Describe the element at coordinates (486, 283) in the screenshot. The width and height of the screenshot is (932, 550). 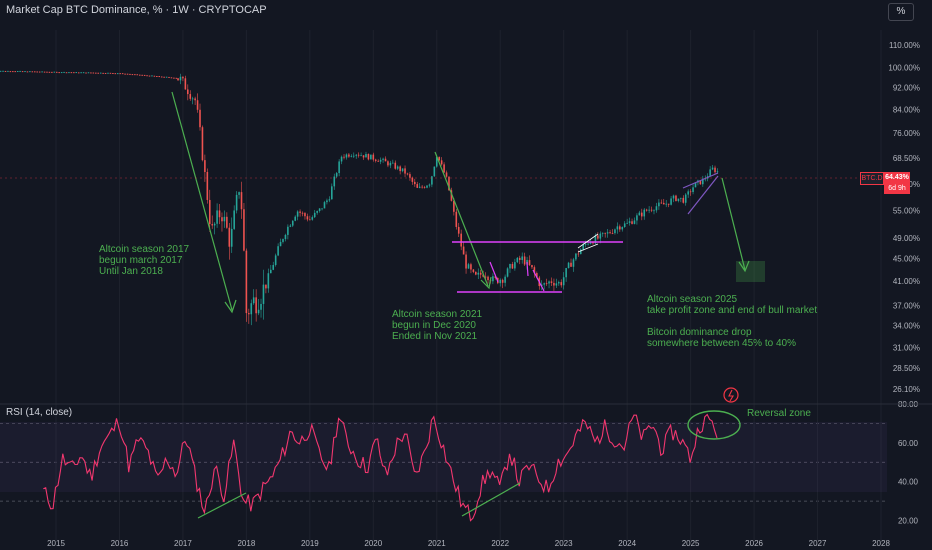
I see `arrow-2021-head` at that location.